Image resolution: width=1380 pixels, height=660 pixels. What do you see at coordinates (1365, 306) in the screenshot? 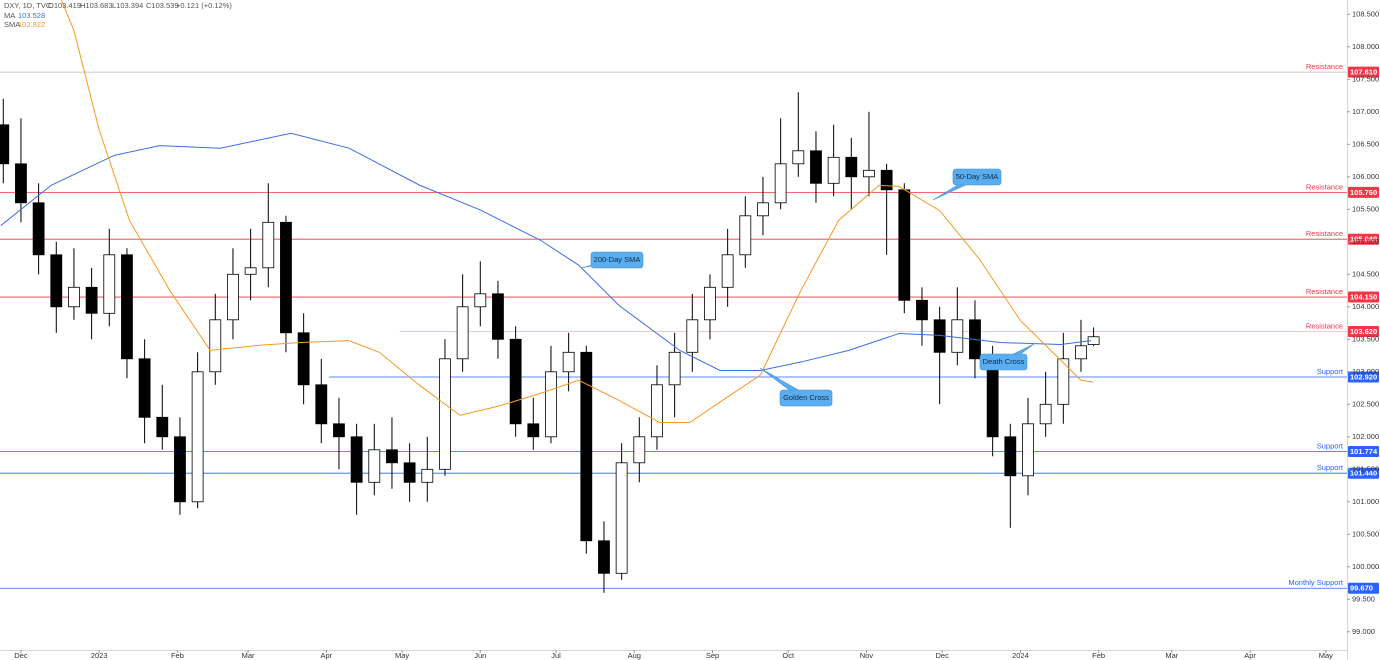
I see `y-tick-label: 104.000` at bounding box center [1365, 306].